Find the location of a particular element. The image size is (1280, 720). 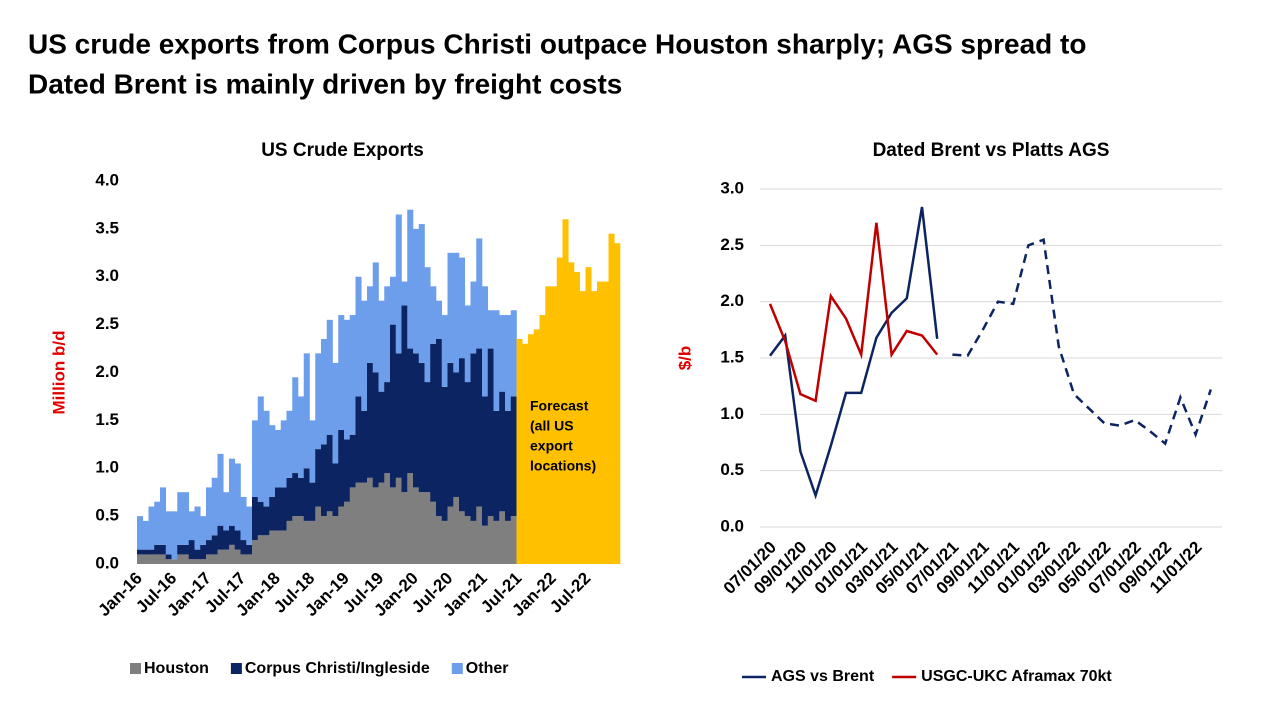

chart-title: Dated Brent vs Platts AGS is located at coordinates (991, 150).